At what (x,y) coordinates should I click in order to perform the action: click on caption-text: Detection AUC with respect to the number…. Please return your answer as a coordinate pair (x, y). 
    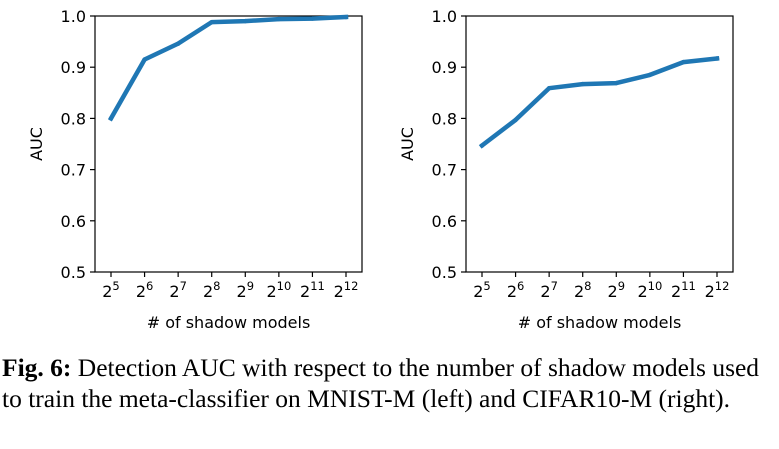
    Looking at the image, I should click on (381, 383).